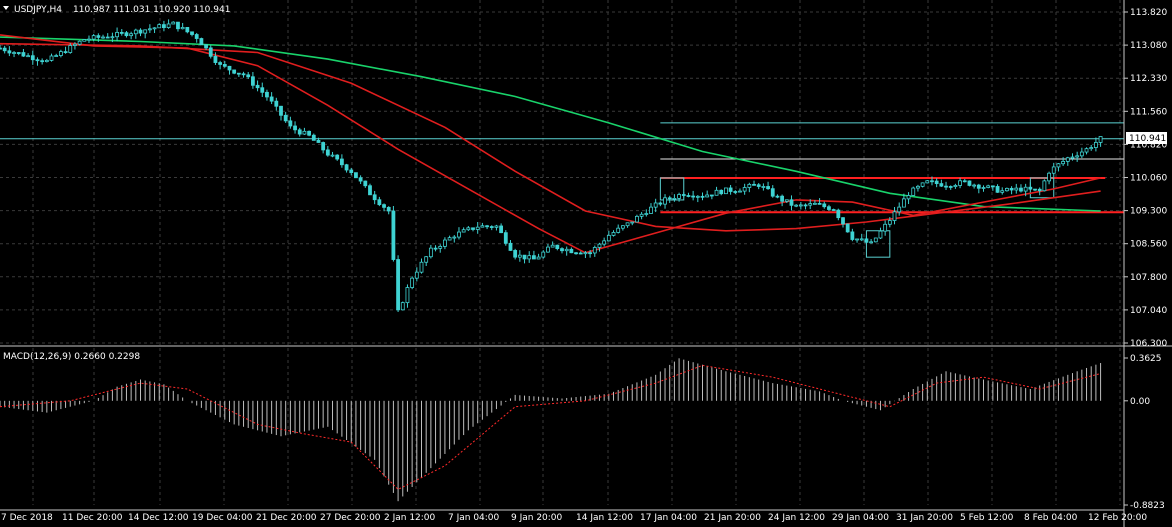 The width and height of the screenshot is (1172, 527). What do you see at coordinates (1148, 145) in the screenshot?
I see `y-tick-label: 110.820` at bounding box center [1148, 145].